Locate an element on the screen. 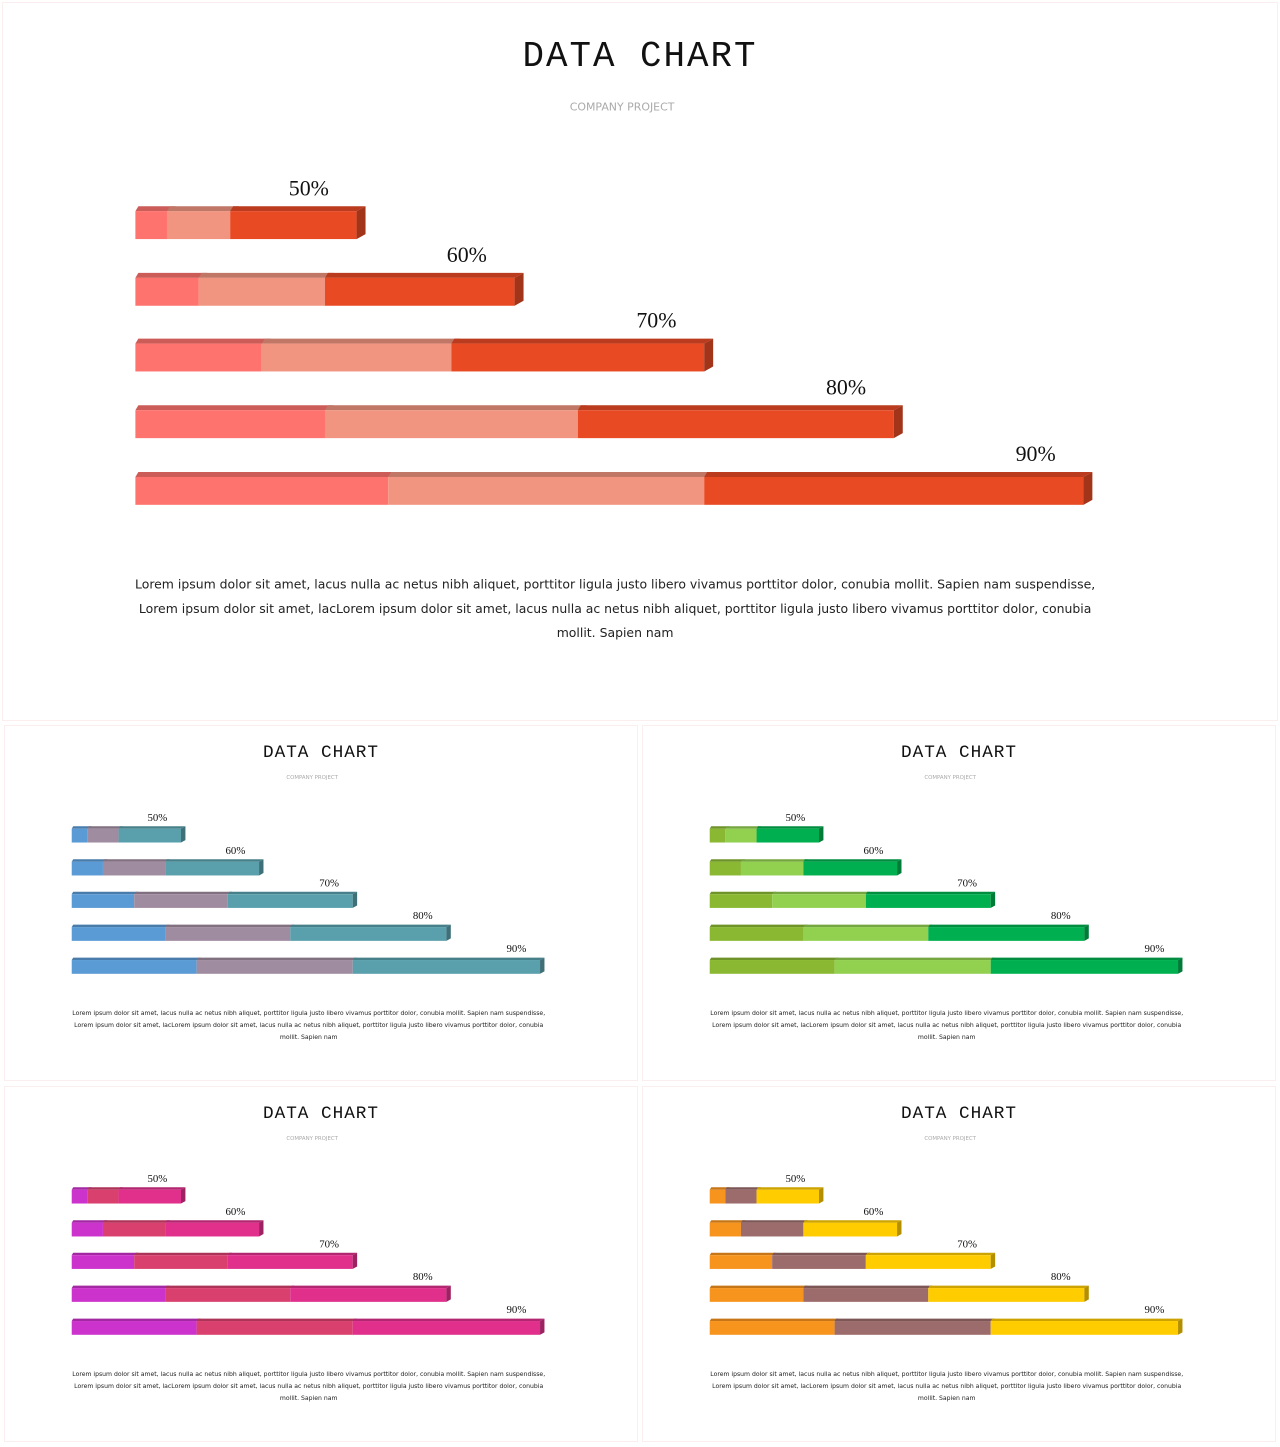  body-text: mollit. Sapien nam is located at coordinates (309, 1398).